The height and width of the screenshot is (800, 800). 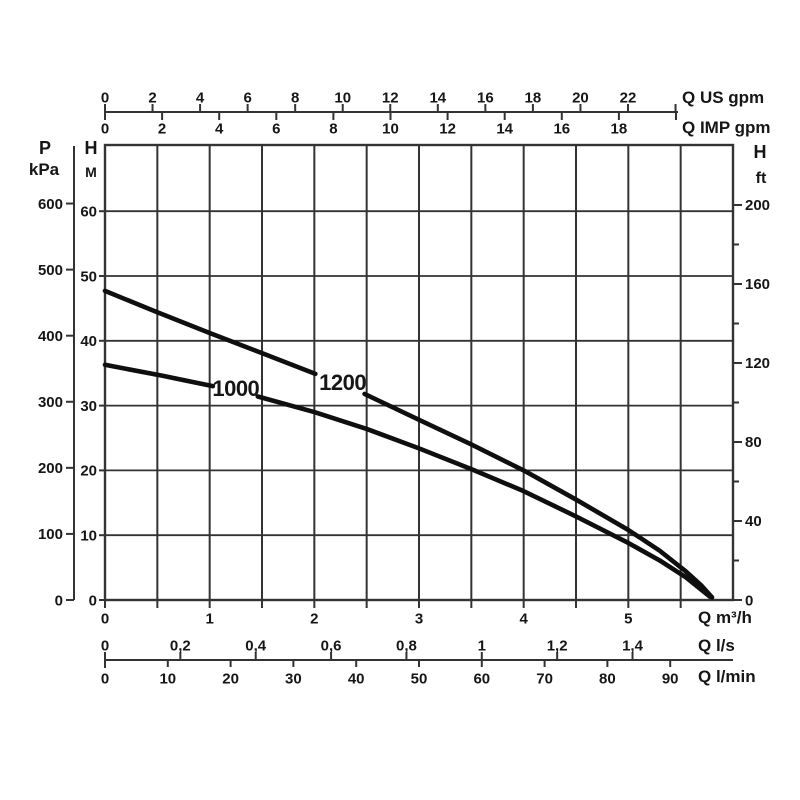 I want to click on ls-tick-label: 0,8, so click(x=406, y=645).